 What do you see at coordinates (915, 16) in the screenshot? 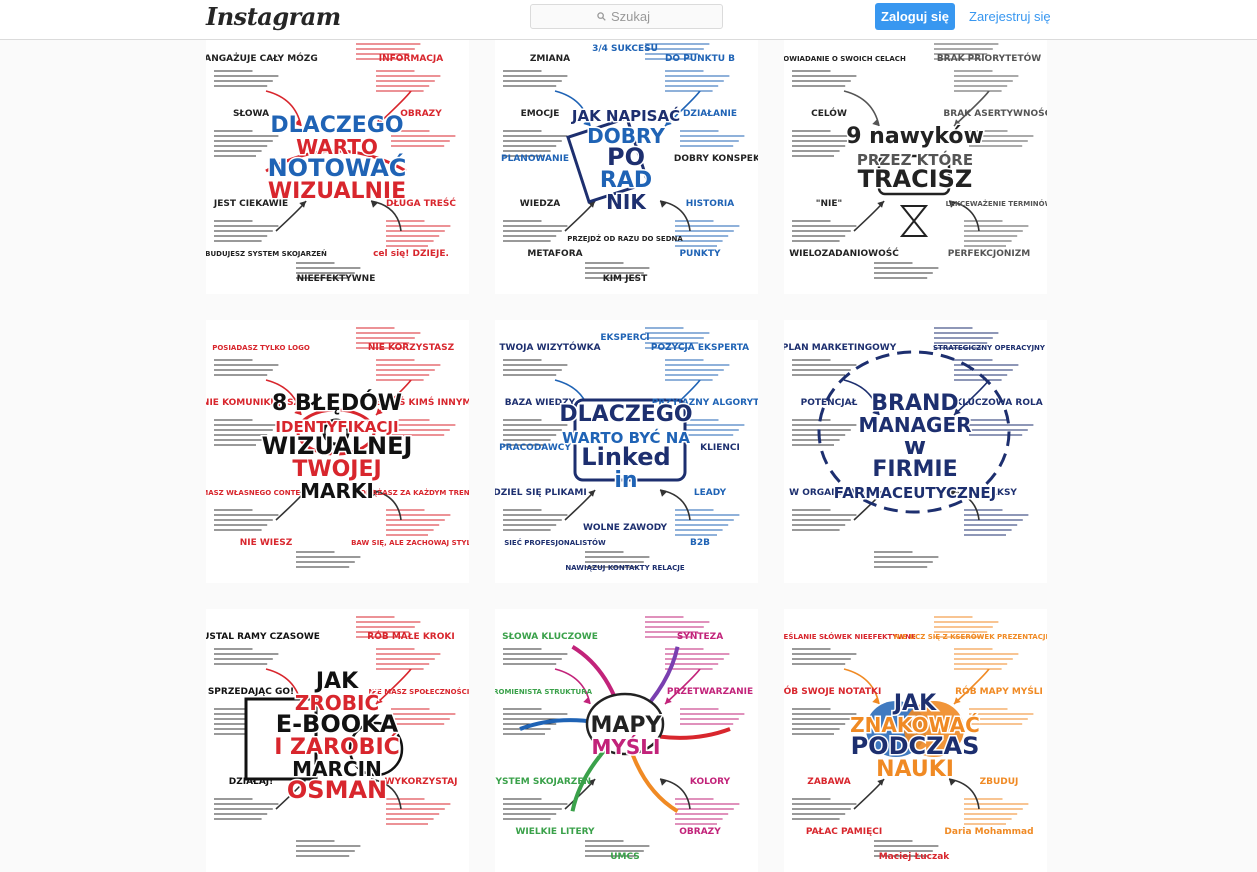
I see `login-button: Zaloguj się` at bounding box center [915, 16].